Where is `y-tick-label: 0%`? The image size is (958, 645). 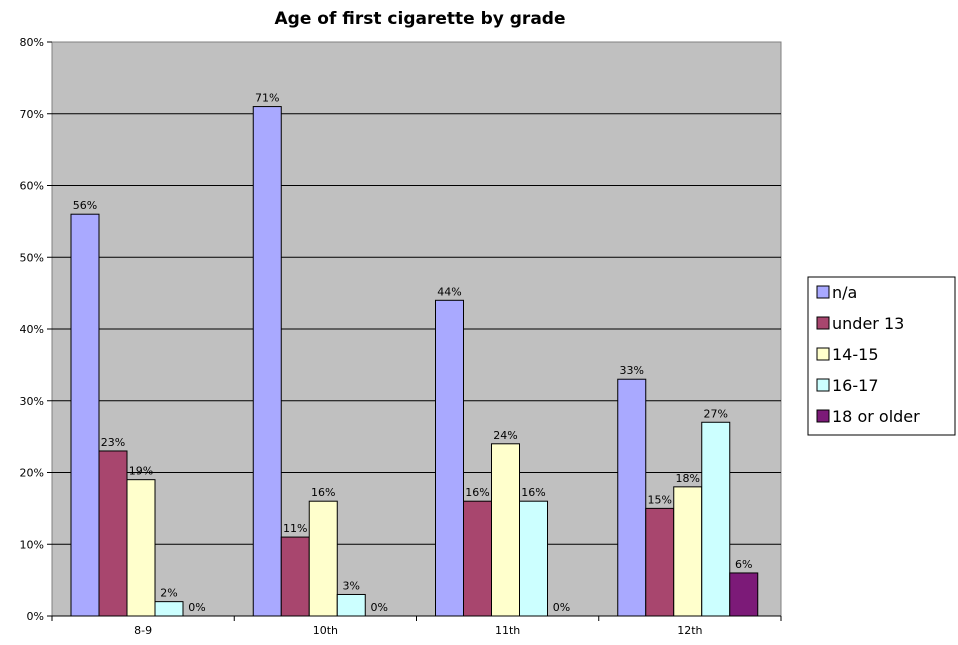 y-tick-label: 0% is located at coordinates (35, 616).